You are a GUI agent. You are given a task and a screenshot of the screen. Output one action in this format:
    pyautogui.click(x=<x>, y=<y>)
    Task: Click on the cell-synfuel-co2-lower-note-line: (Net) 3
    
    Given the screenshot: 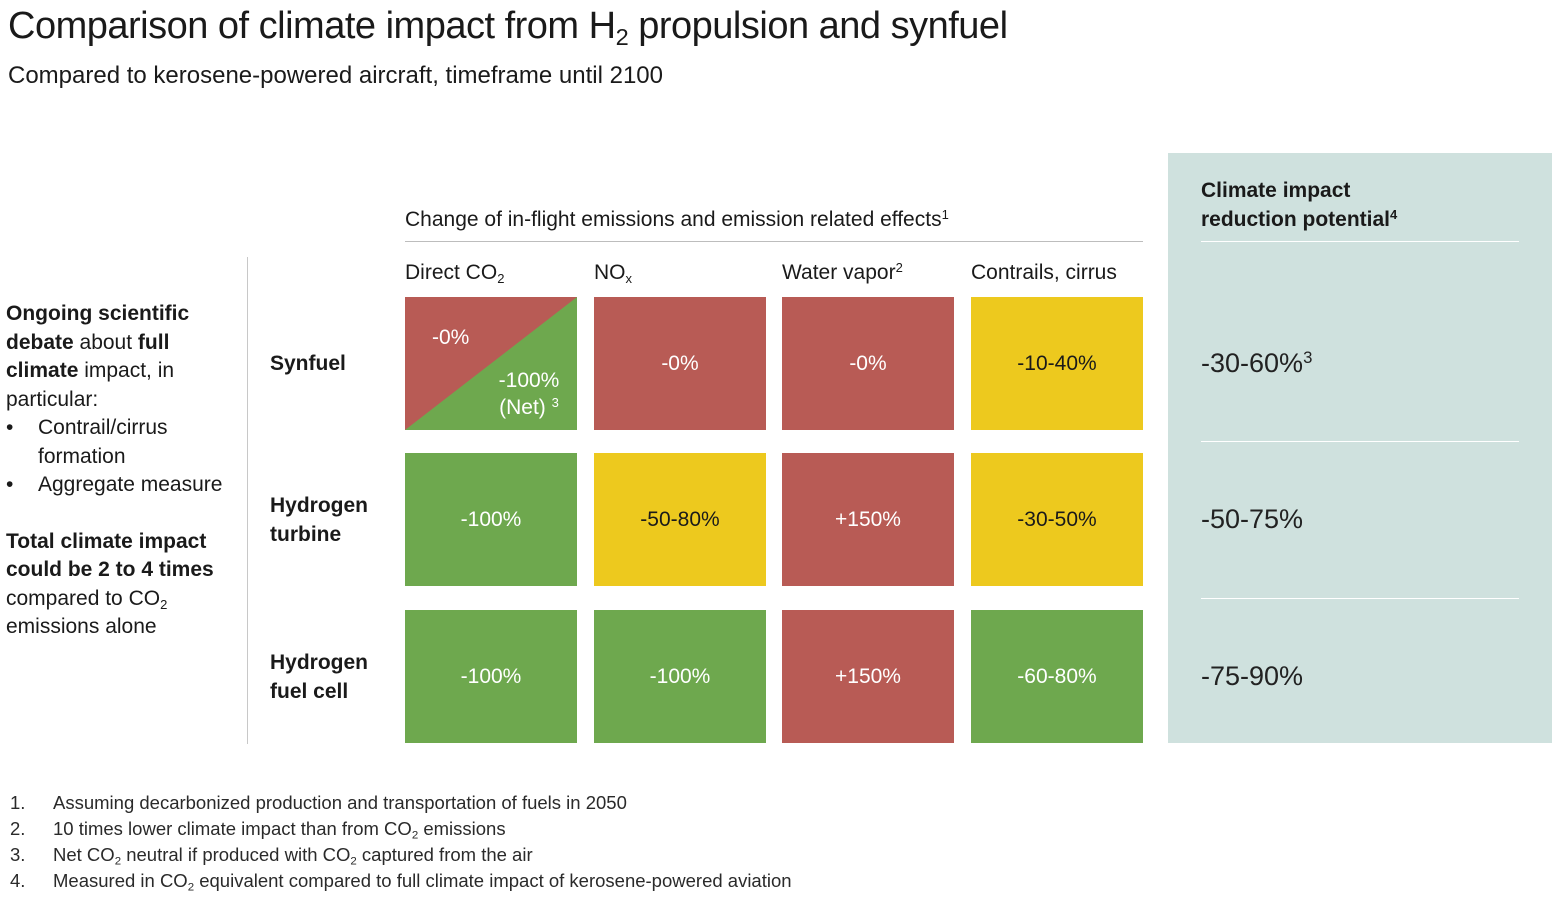 What is the action you would take?
    pyautogui.click(x=529, y=407)
    